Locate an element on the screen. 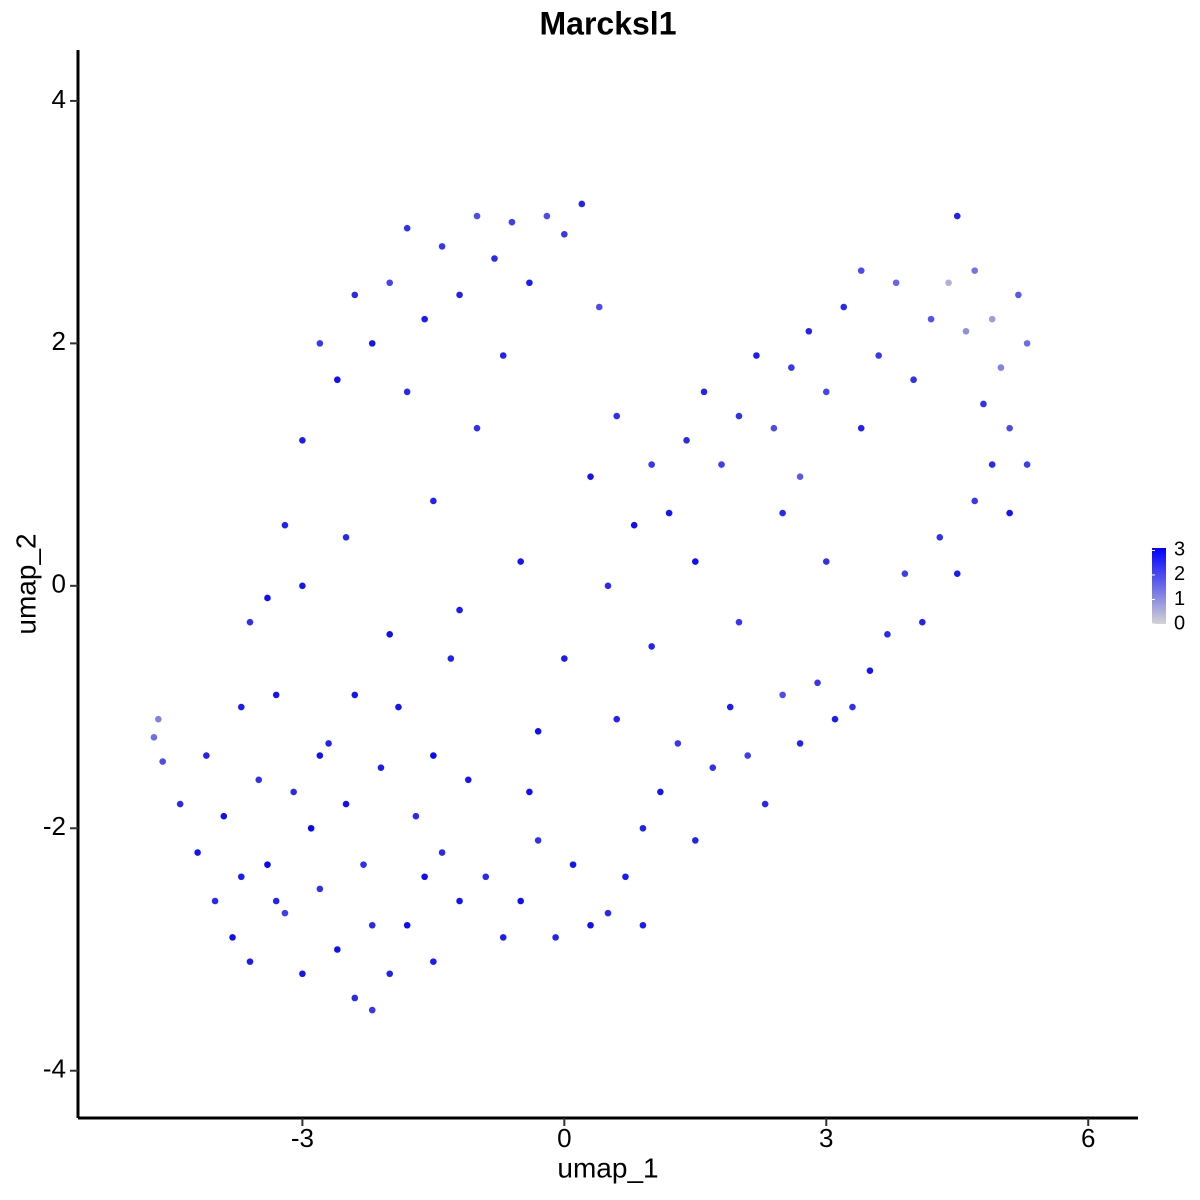 The width and height of the screenshot is (1200, 1200). x-axis-label: umap_1 is located at coordinates (607, 1167).